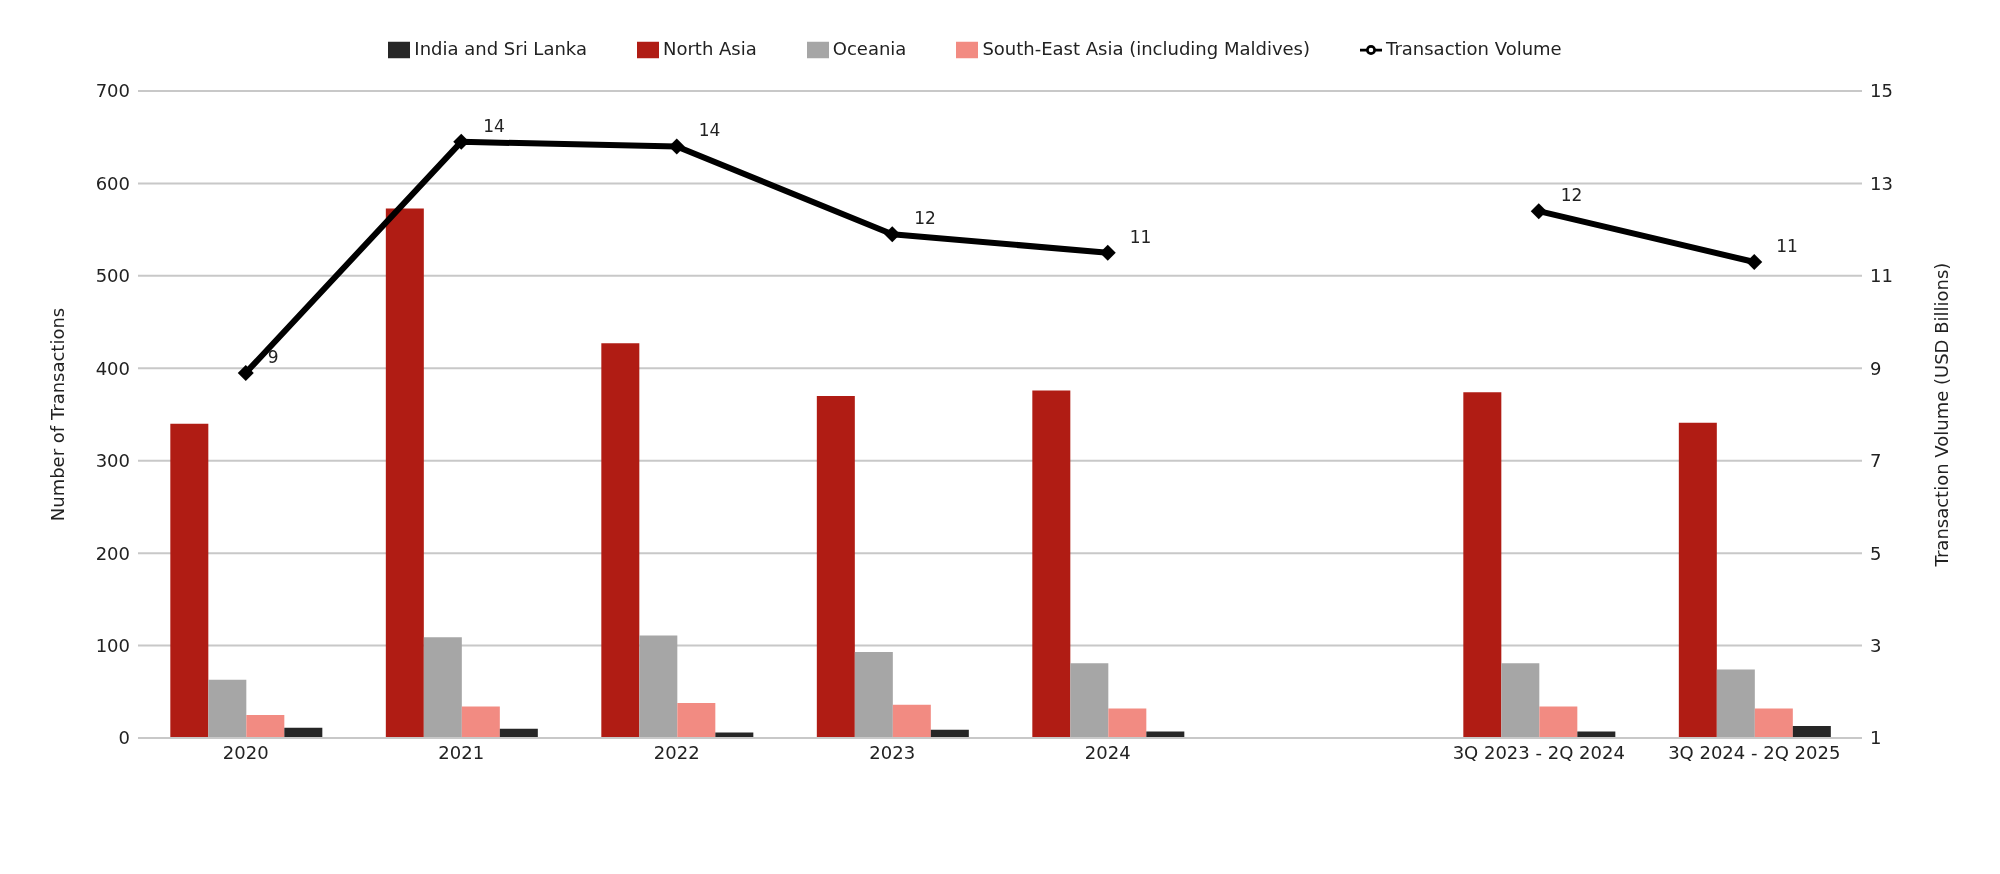 The height and width of the screenshot is (874, 2000). What do you see at coordinates (112, 645) in the screenshot?
I see `y-tick-label: 100` at bounding box center [112, 645].